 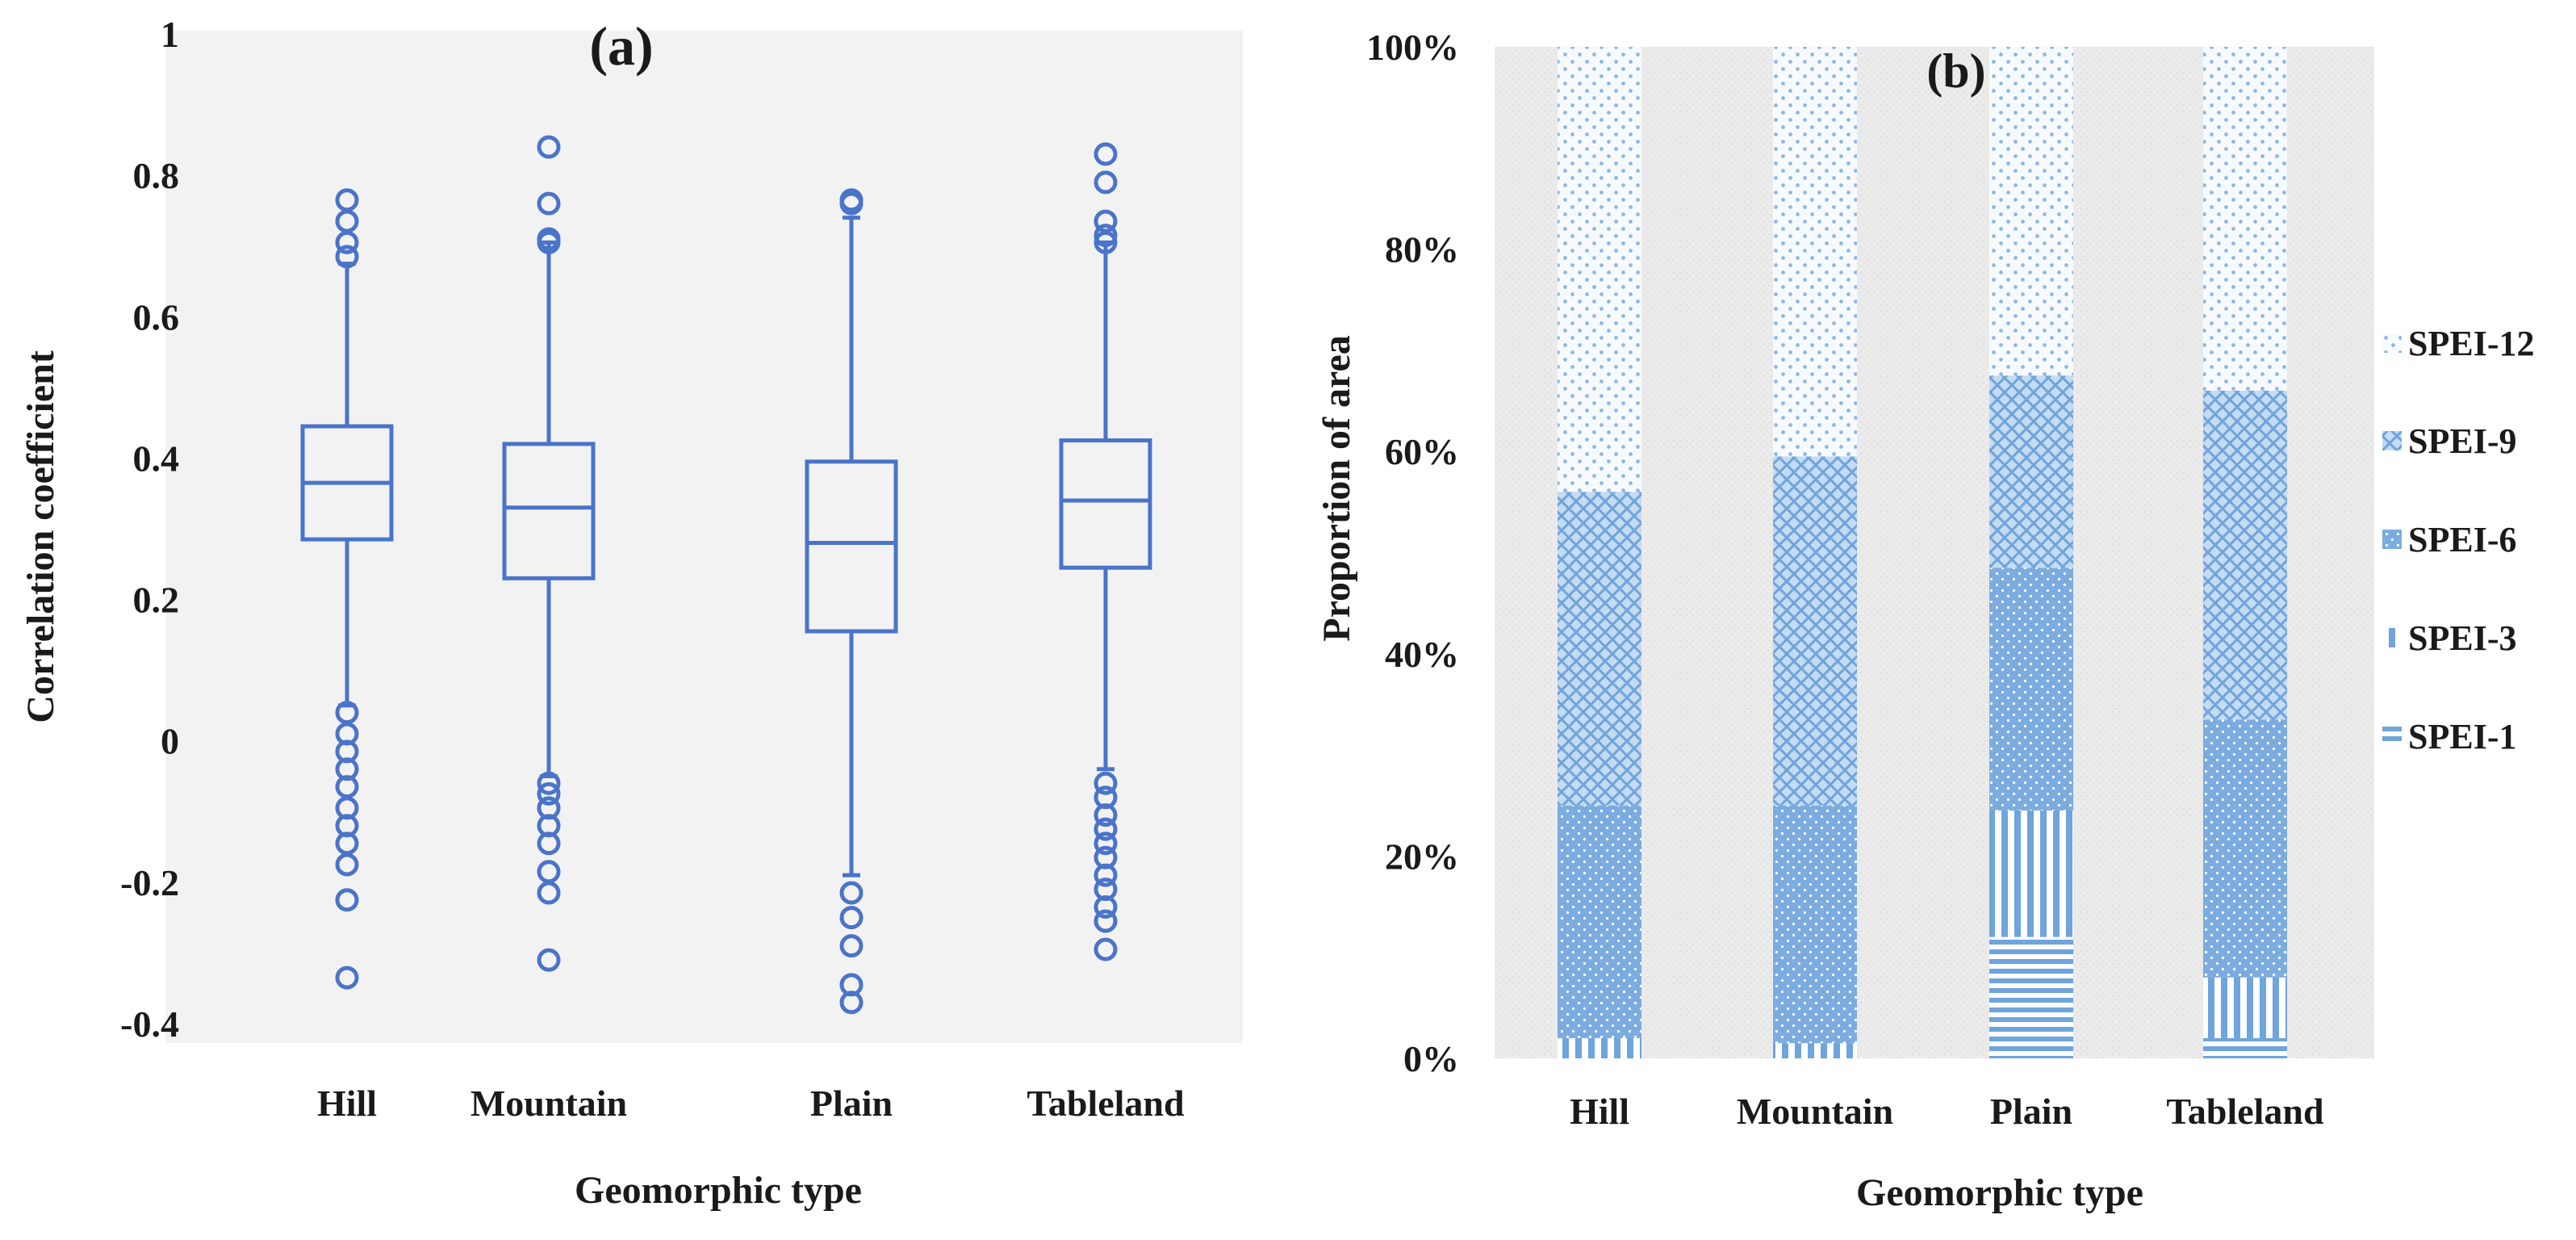 I want to click on panel-b-x-tick-label: Plain, so click(x=2031, y=1111).